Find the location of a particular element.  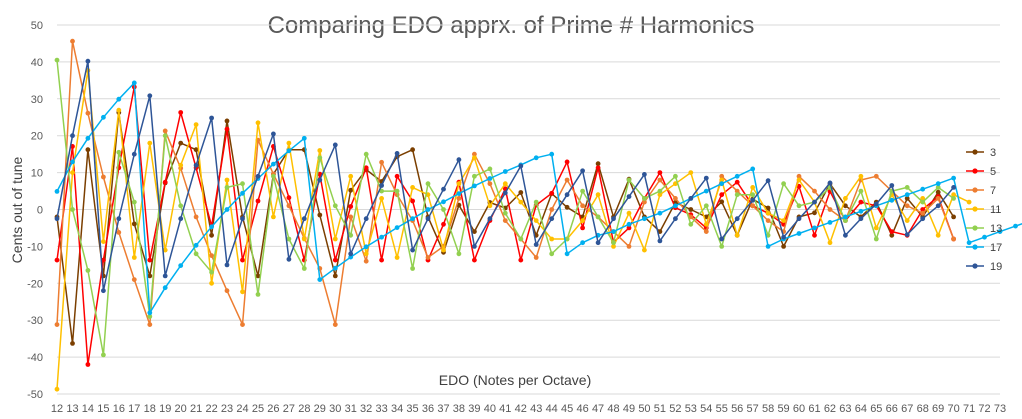

legend-3-label: 3 is located at coordinates (993, 153).